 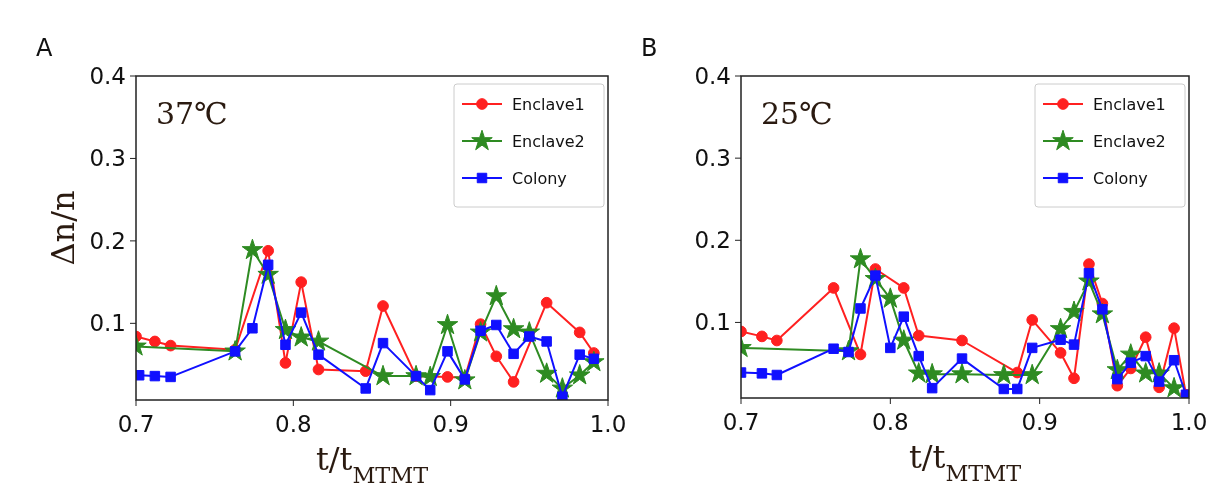 What do you see at coordinates (797, 113) in the screenshot?
I see `annotation: 25℃` at bounding box center [797, 113].